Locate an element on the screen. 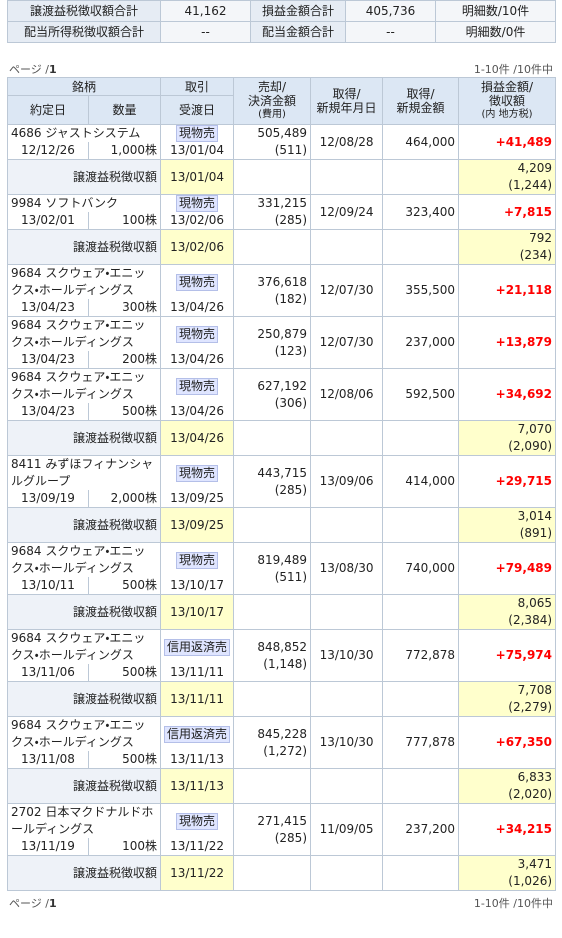 Image resolution: width=562 pixels, height=938 pixels. acq-date: 13/08/30 is located at coordinates (347, 568).